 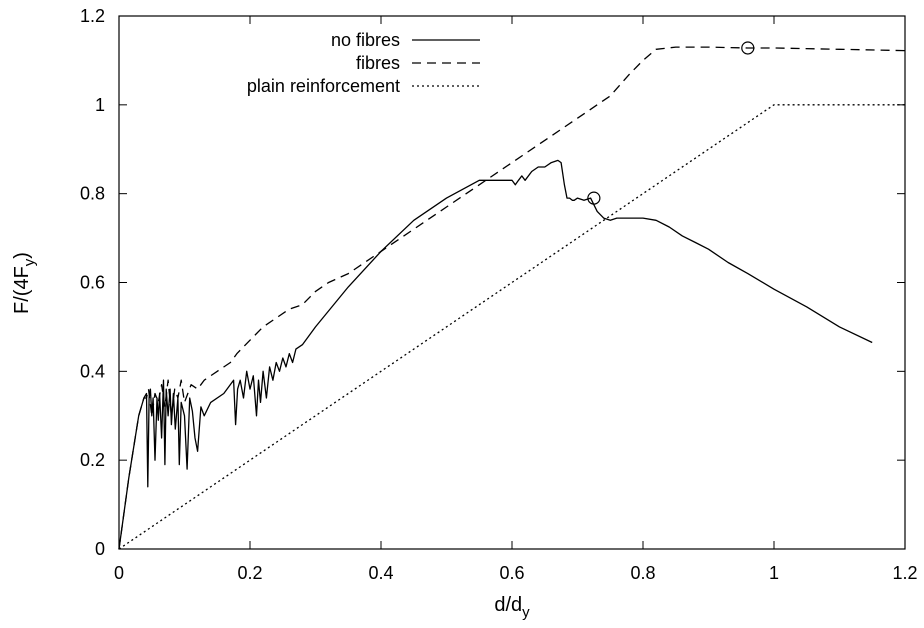 I want to click on x-tick-label: 0.2, so click(x=249, y=573).